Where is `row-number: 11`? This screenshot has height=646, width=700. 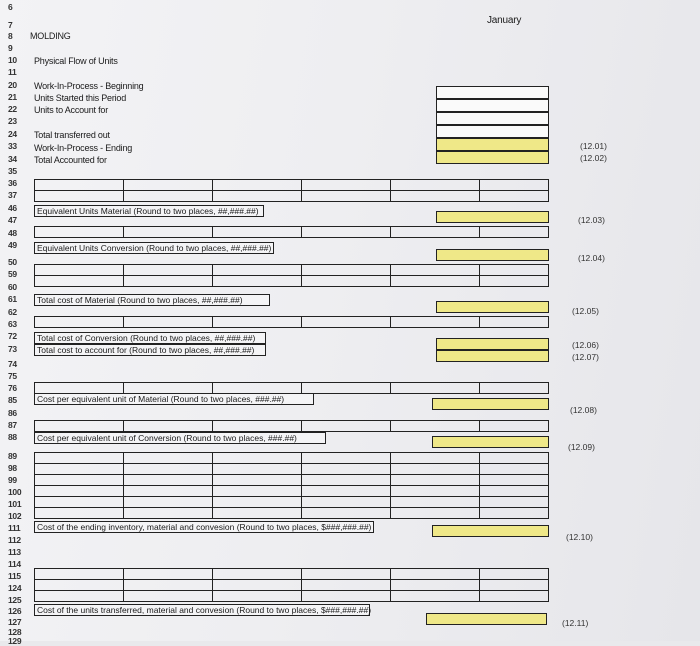 row-number: 11 is located at coordinates (12, 72).